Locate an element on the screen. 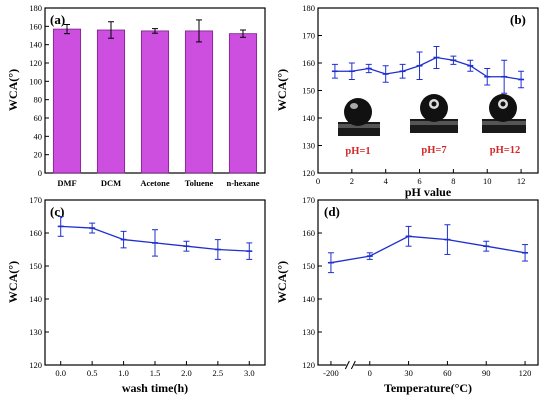  panel-b-ytick-label-6: 180 is located at coordinates (308, 8).